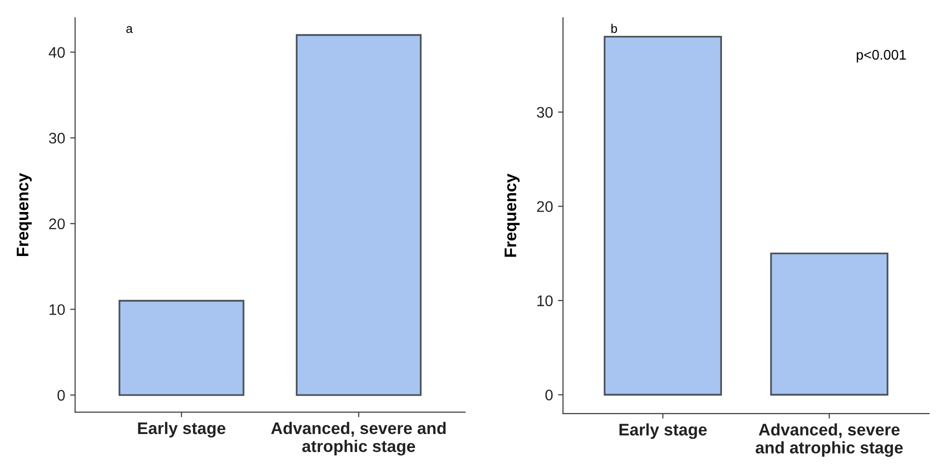 The width and height of the screenshot is (951, 470). What do you see at coordinates (56, 52) in the screenshot?
I see `y-tick-label: 40` at bounding box center [56, 52].